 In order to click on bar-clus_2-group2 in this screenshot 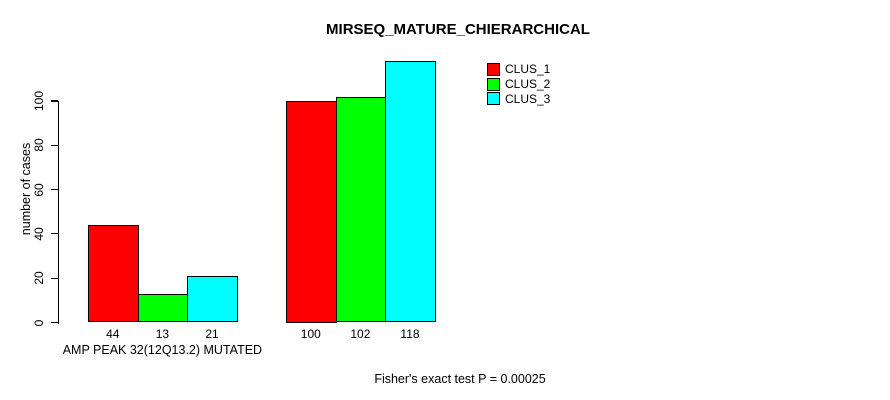, I will do `click(361, 209)`.